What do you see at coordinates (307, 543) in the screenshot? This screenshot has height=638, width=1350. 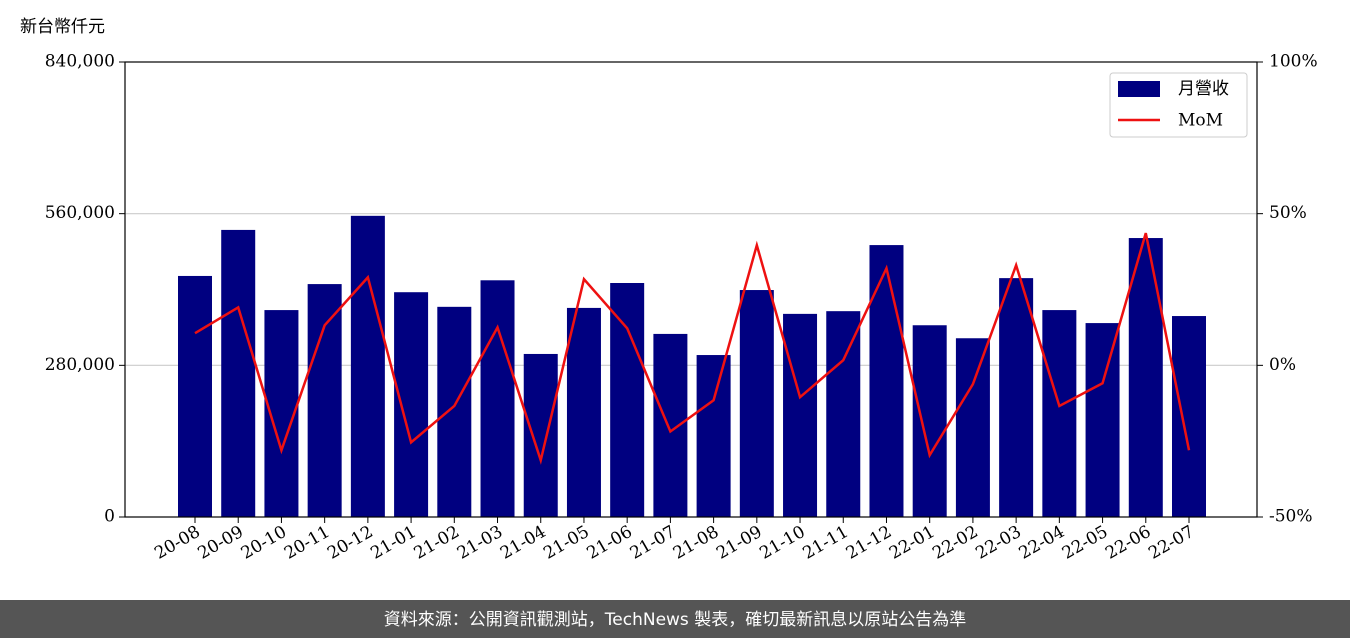 I see `x-tick-label: 20-11` at bounding box center [307, 543].